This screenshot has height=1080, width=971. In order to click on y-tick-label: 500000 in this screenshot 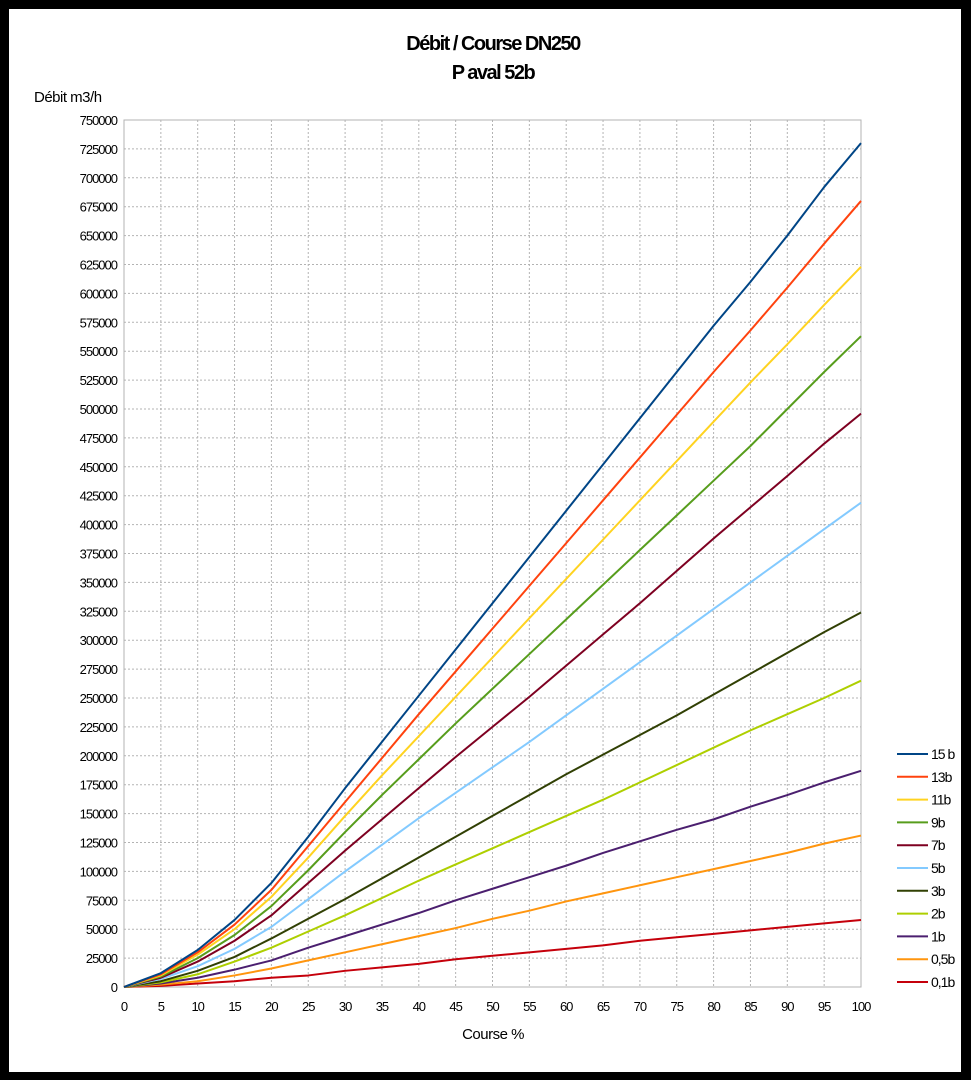, I will do `click(99, 409)`.